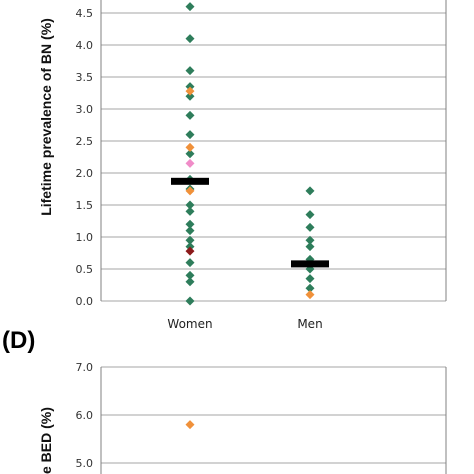 The image size is (474, 474). I want to click on y-tick-label: 7.0, so click(85, 367).